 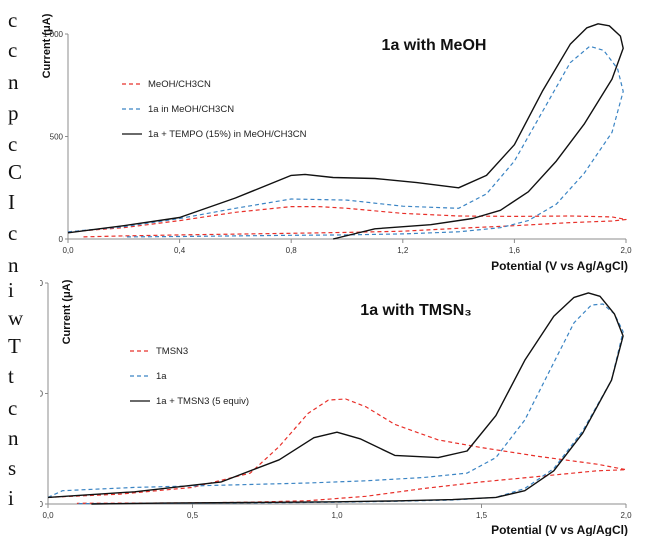 What do you see at coordinates (13, 233) in the screenshot?
I see `background-text-left-7: c` at bounding box center [13, 233].